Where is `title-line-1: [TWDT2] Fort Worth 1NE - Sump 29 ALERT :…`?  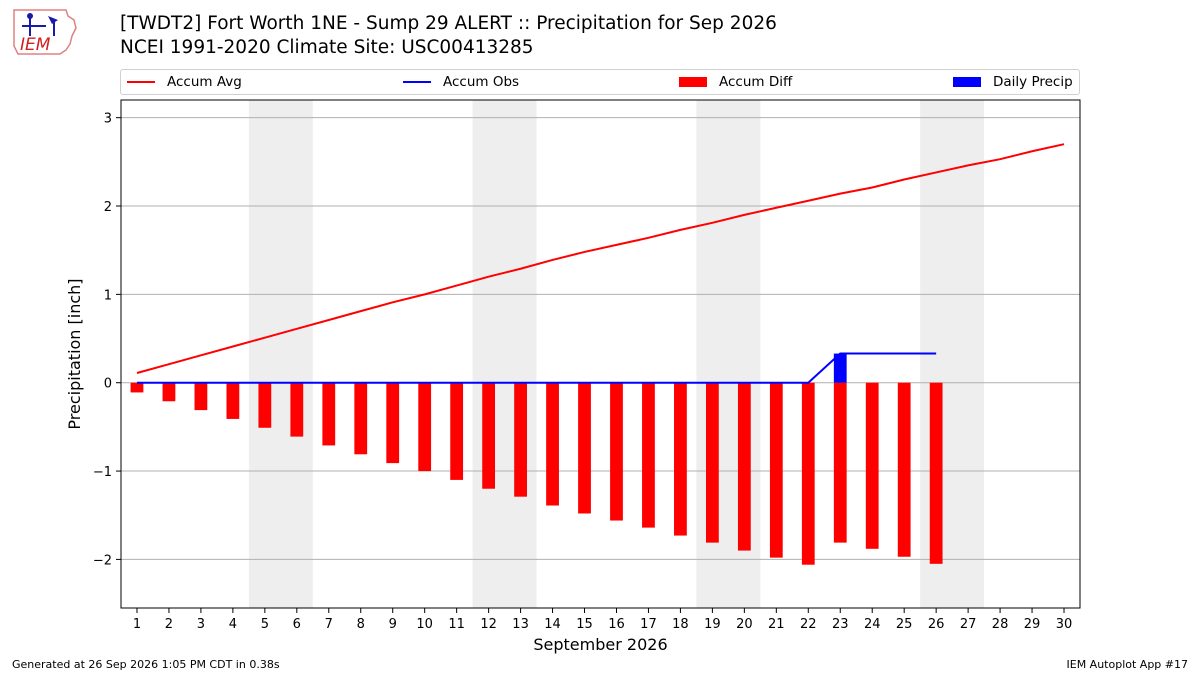
title-line-1: [TWDT2] Fort Worth 1NE - Sump 29 ALERT :… is located at coordinates (448, 23).